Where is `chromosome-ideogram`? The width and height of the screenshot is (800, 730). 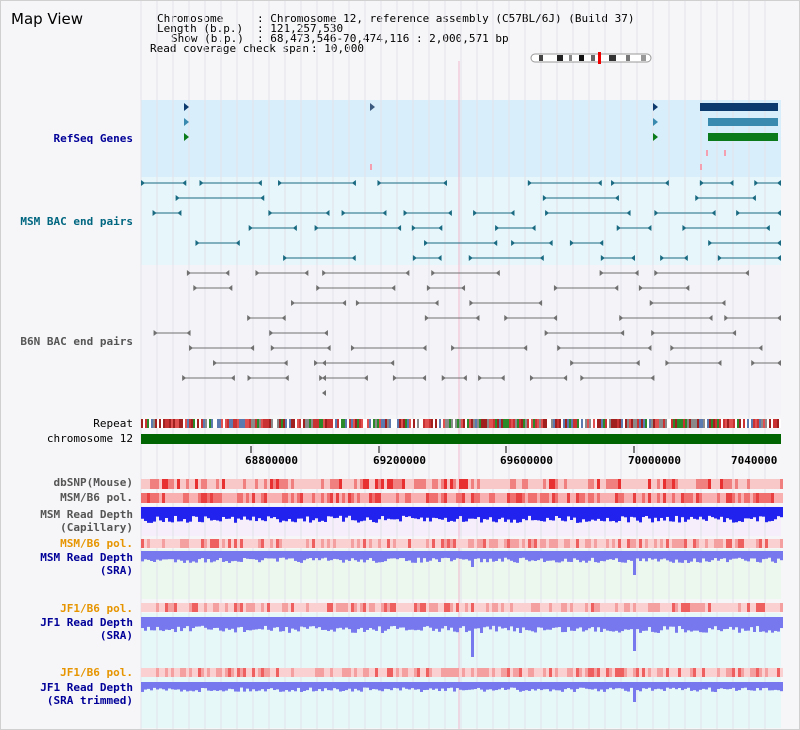
chromosome-ideogram is located at coordinates (591, 58).